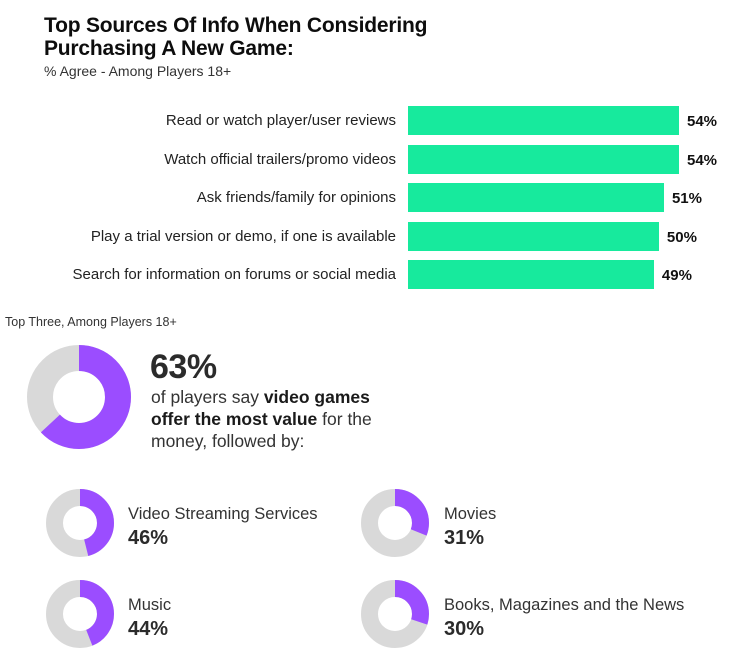 Image resolution: width=735 pixels, height=662 pixels. Describe the element at coordinates (261, 430) in the screenshot. I see `main-description-post: for the money, followed by:` at that location.